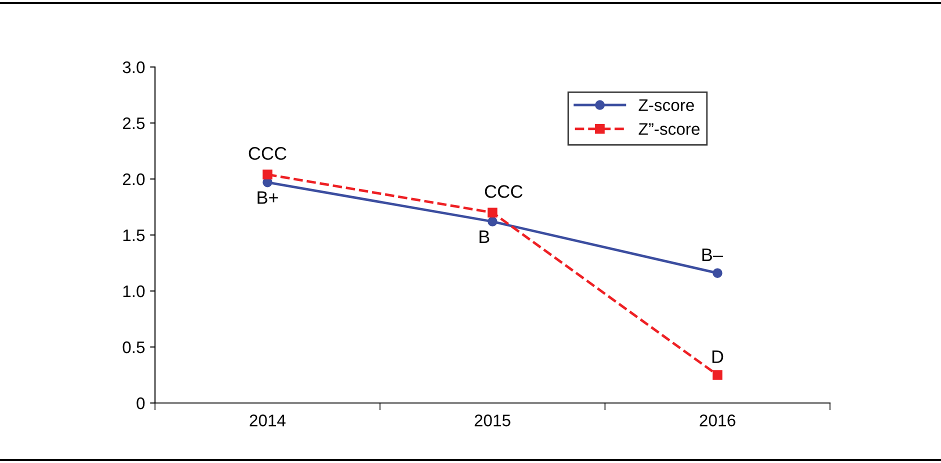  Describe the element at coordinates (268, 420) in the screenshot. I see `x-tick-label: 2014` at that location.